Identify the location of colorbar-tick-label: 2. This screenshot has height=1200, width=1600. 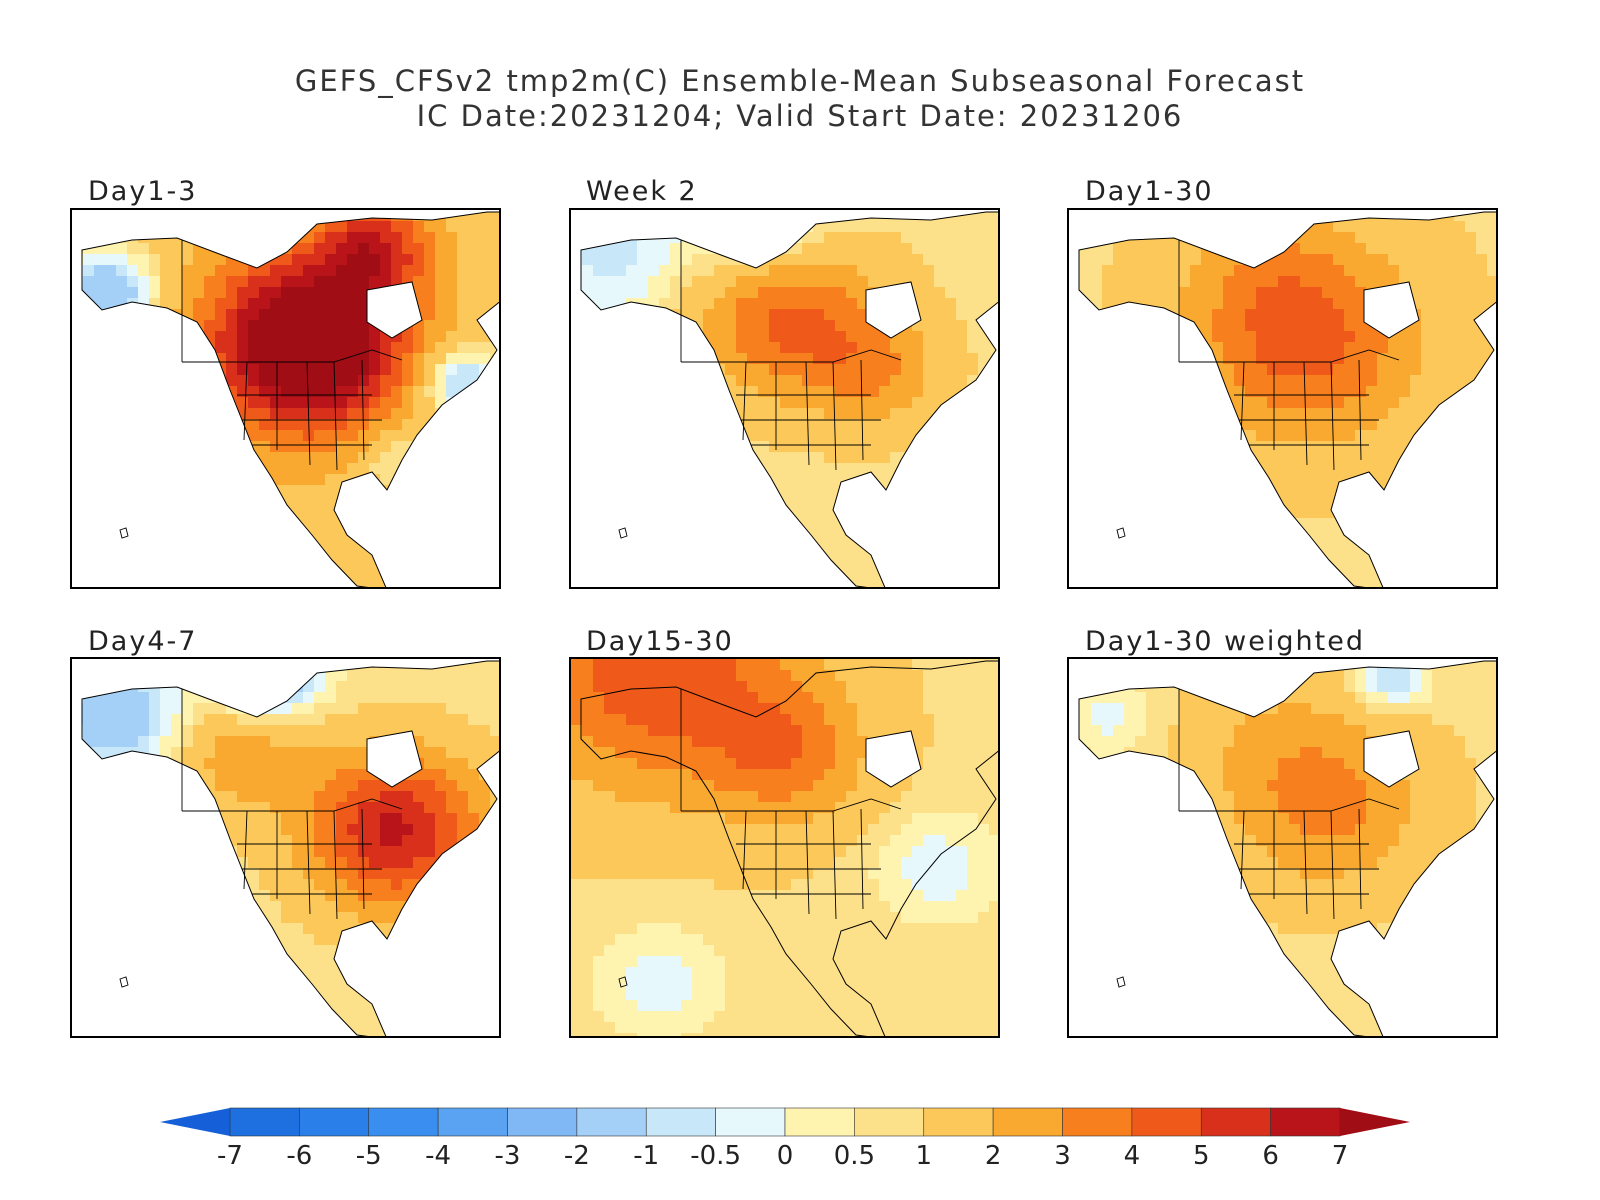
(993, 1156).